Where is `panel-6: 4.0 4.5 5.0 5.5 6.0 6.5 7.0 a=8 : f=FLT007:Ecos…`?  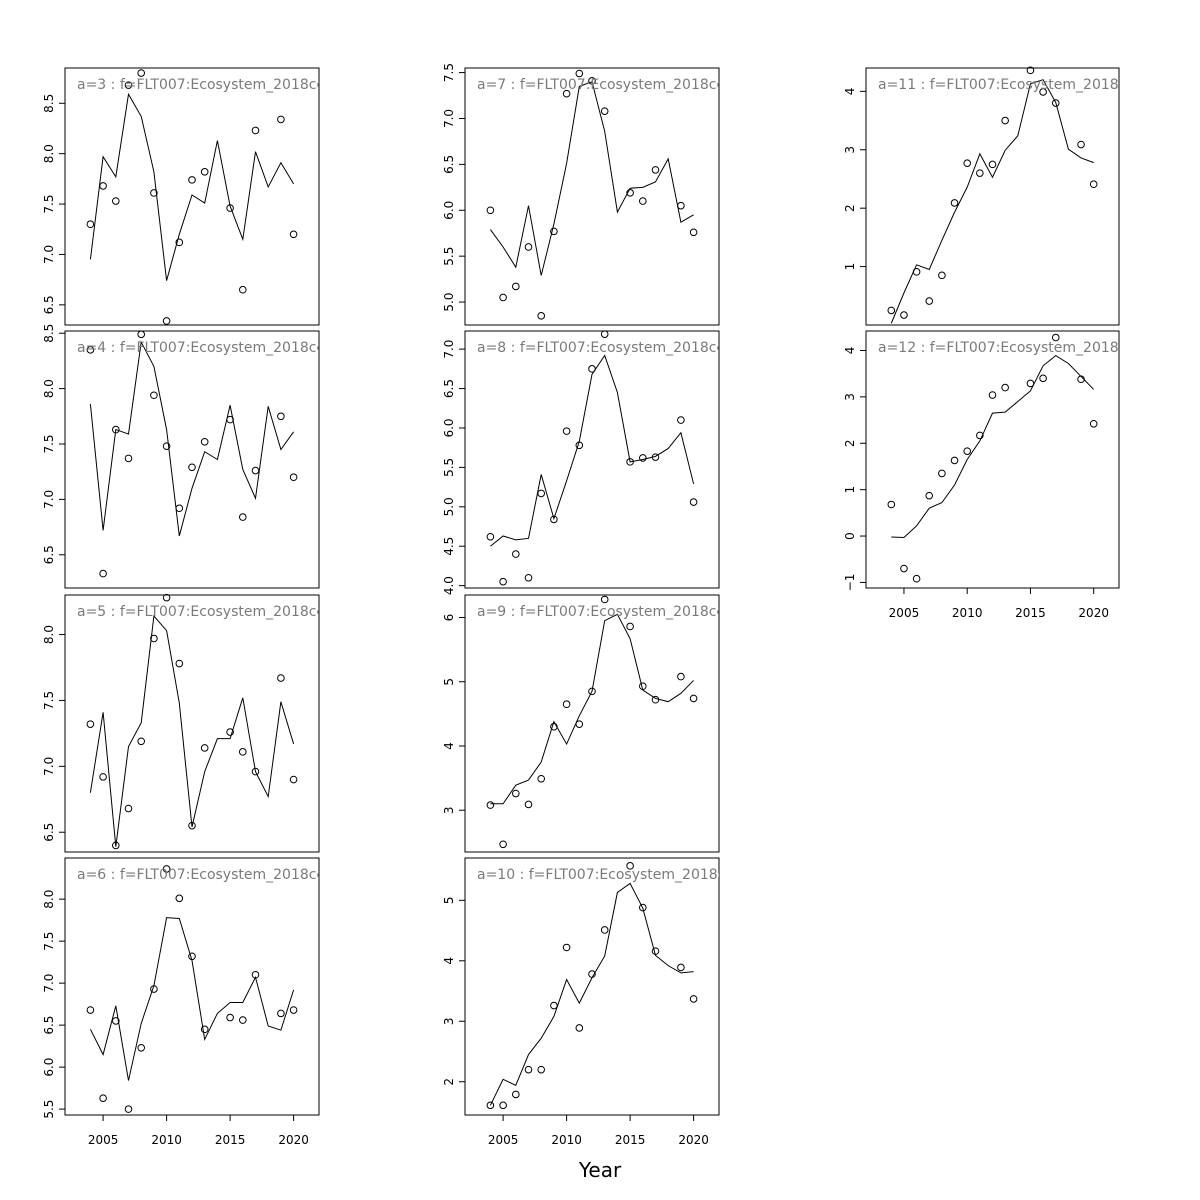 panel-6: 4.0 4.5 5.0 5.5 6.0 6.5 7.0 a=8 : f=FLT007:Ecos… is located at coordinates (586, 462).